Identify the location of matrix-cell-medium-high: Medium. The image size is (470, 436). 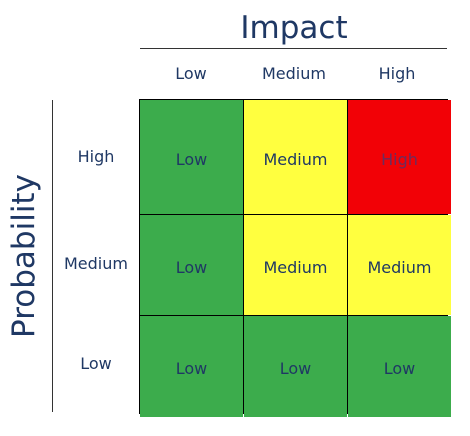
(399, 265).